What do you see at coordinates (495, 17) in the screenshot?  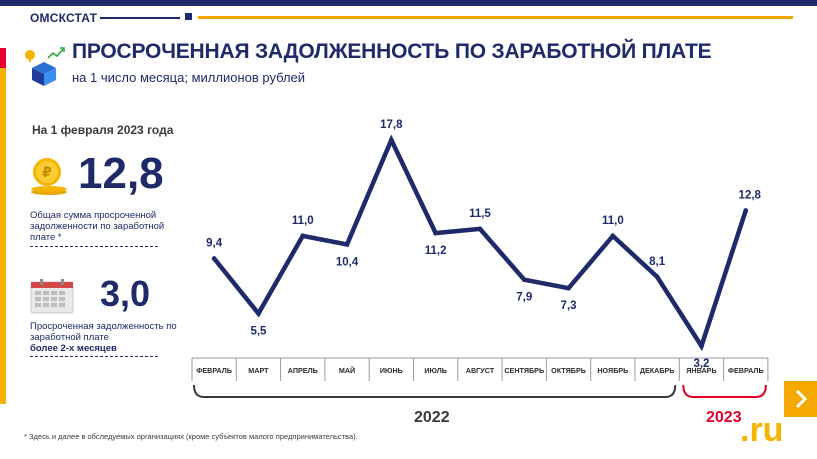 I see `brand-accent-line` at bounding box center [495, 17].